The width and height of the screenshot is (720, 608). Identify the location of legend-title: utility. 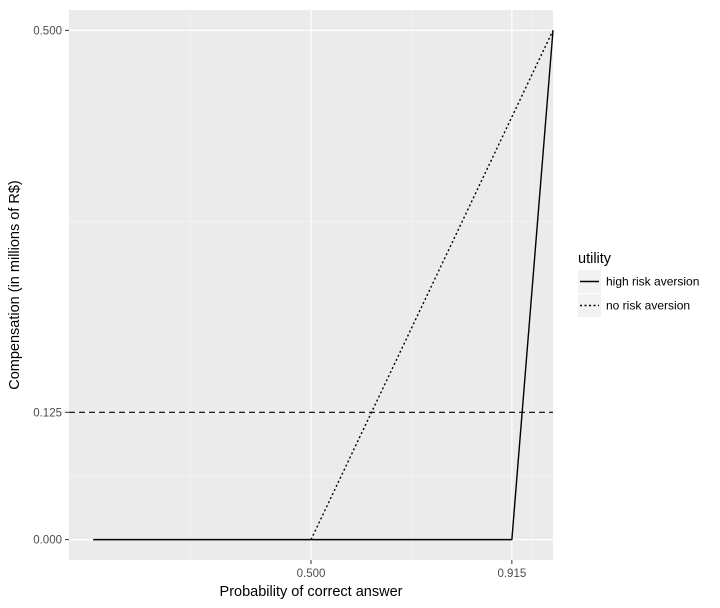
(595, 259).